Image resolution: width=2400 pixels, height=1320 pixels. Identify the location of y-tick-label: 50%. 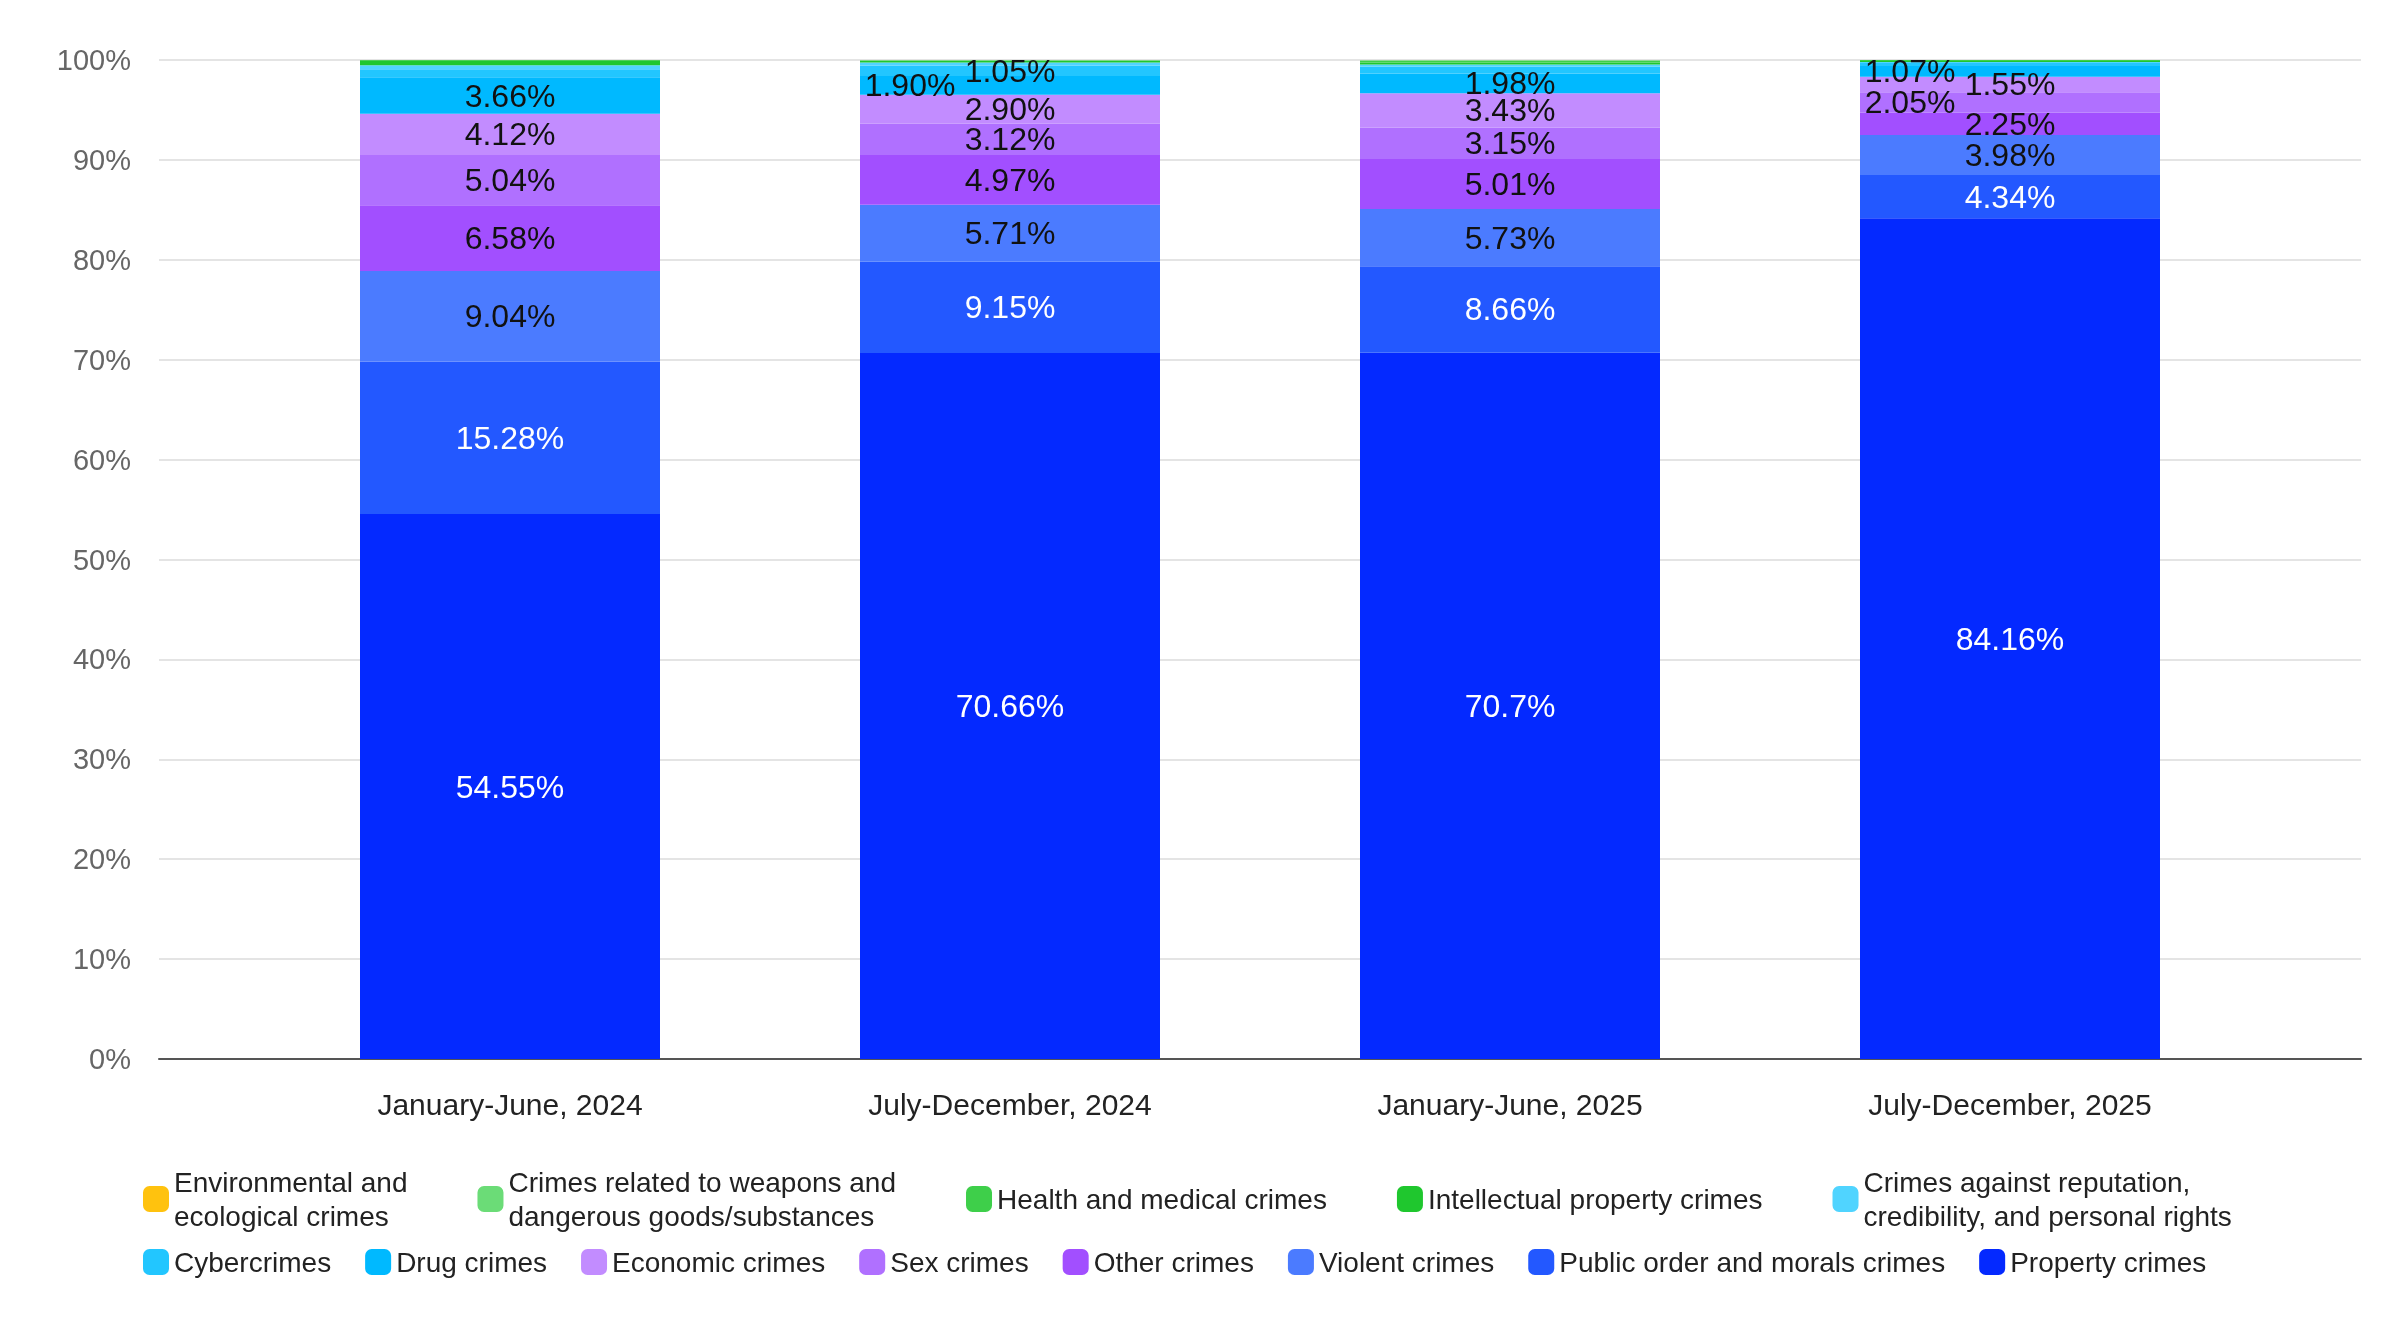
(101, 559).